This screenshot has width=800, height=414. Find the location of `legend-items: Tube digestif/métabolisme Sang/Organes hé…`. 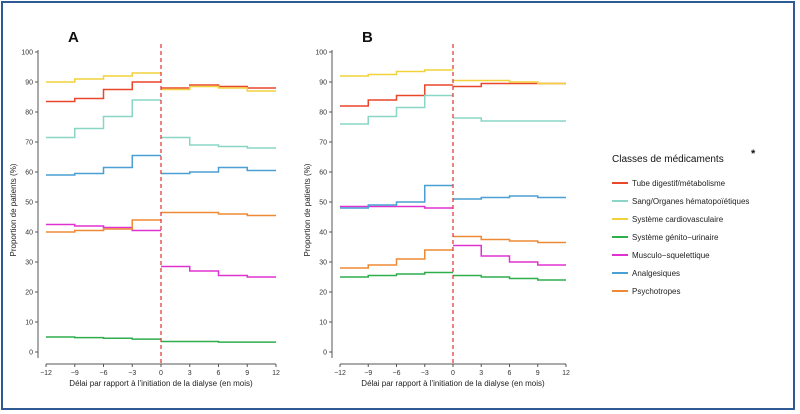

legend-items: Tube digestif/métabolisme Sang/Organes hé… is located at coordinates (680, 237).